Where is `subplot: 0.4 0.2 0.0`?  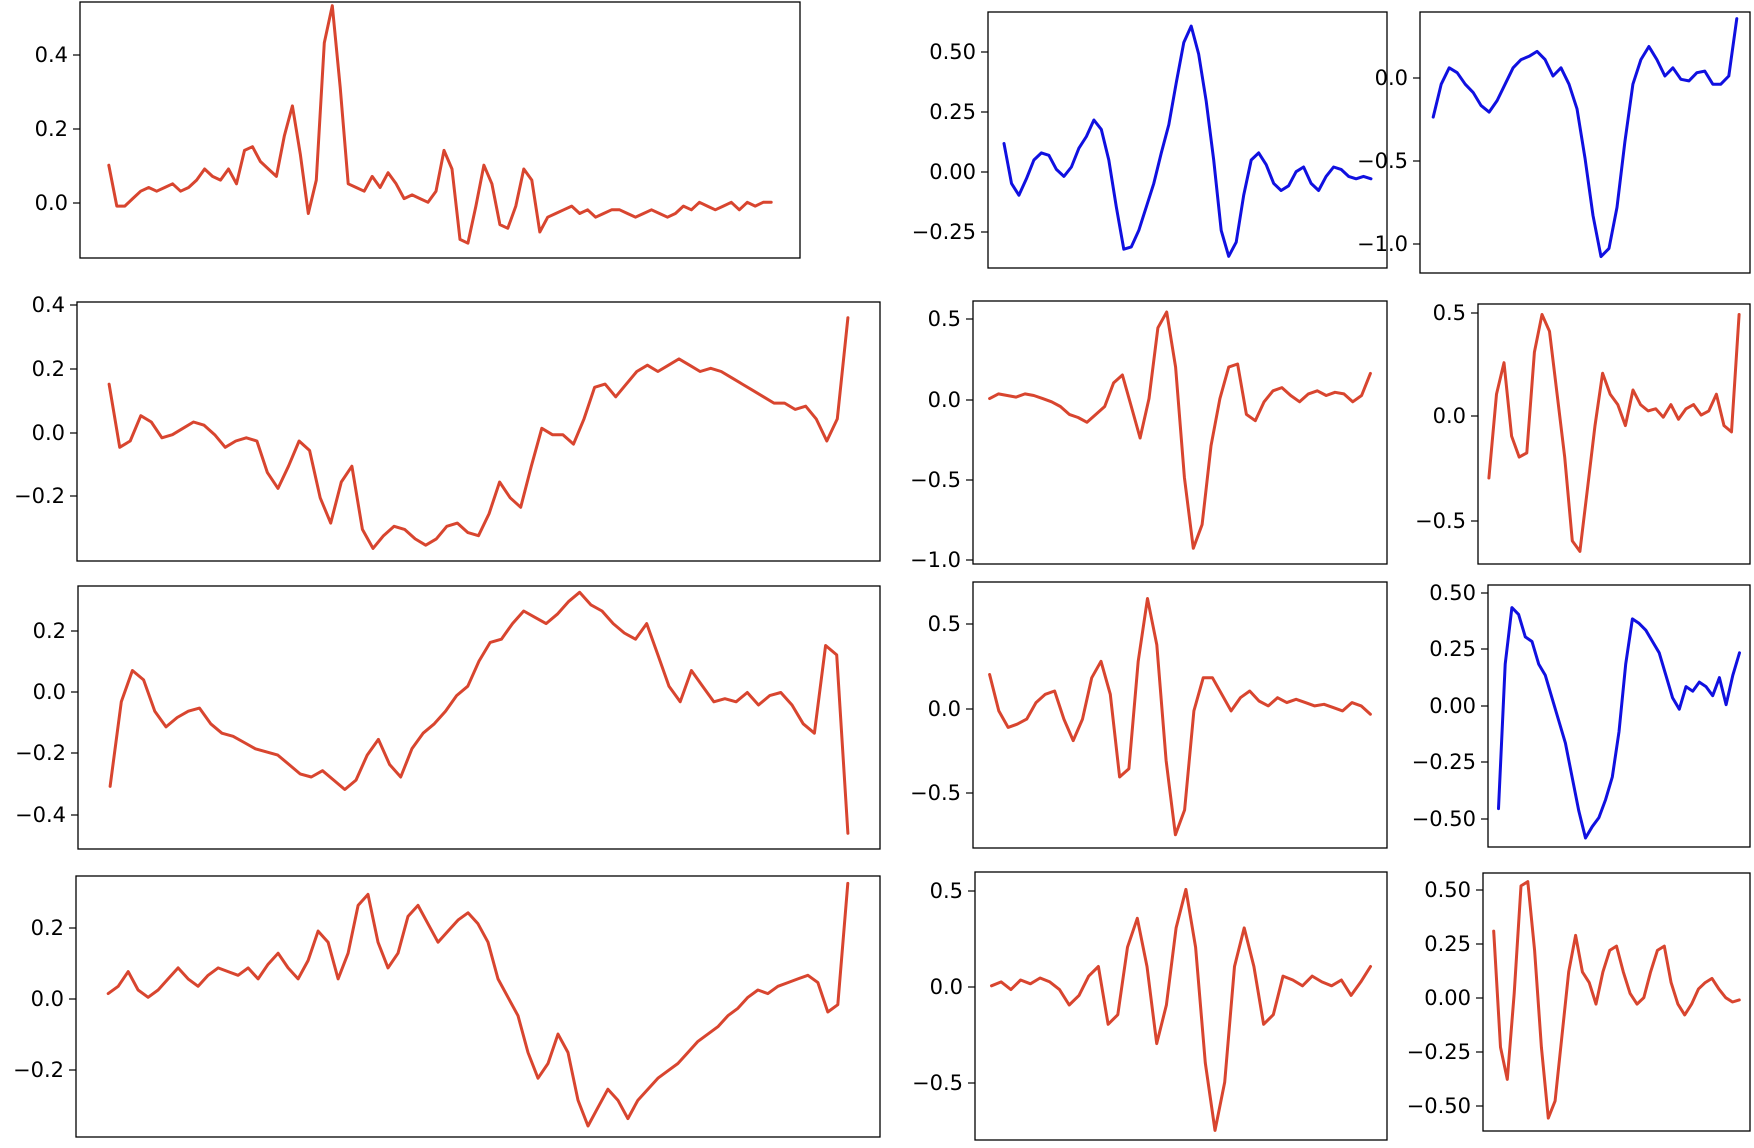 subplot: 0.4 0.2 0.0 is located at coordinates (418, 130).